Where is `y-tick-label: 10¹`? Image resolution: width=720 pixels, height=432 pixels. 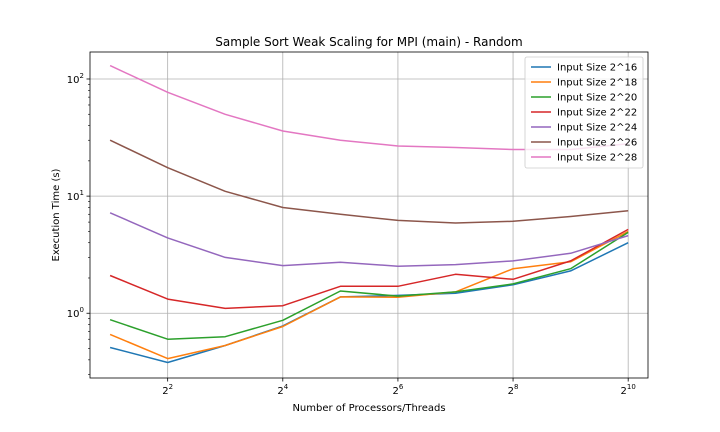 y-tick-label: 10¹ is located at coordinates (75, 196).